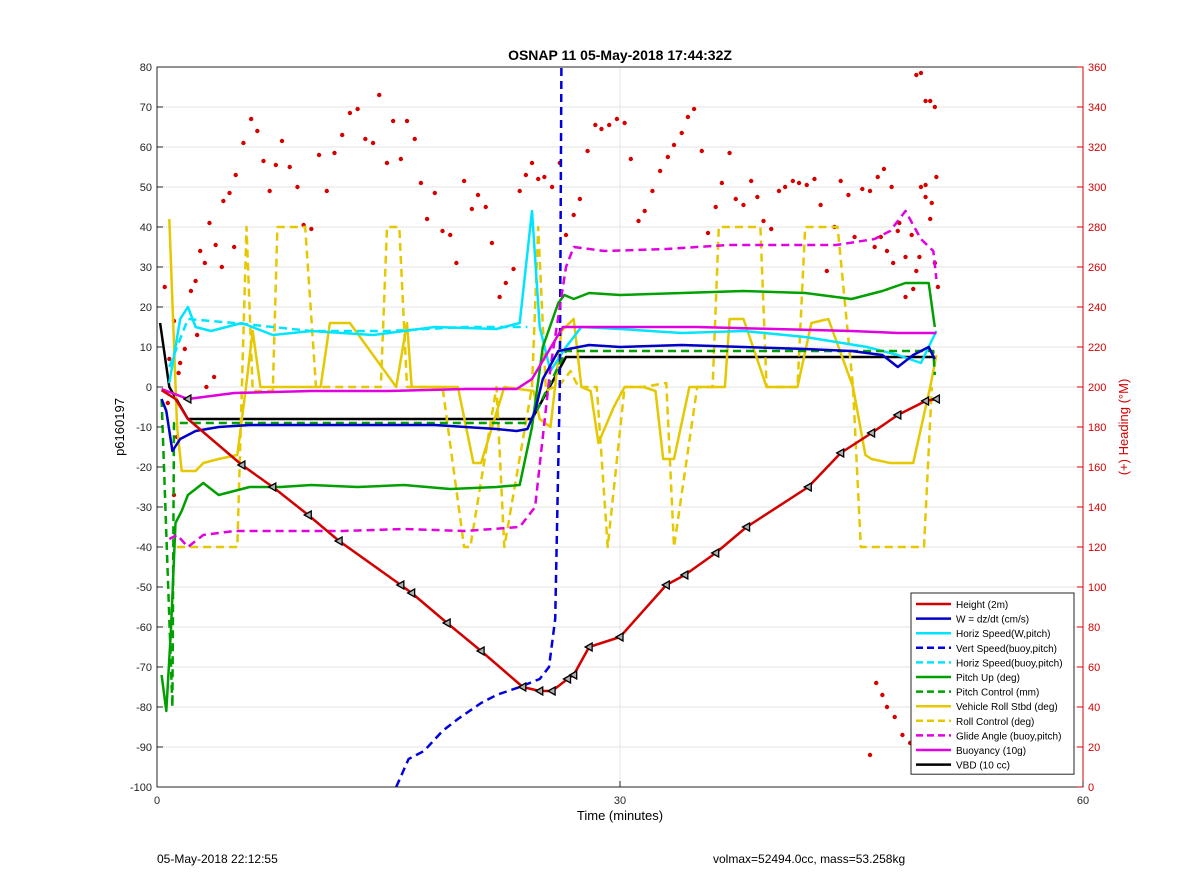 This screenshot has height=885, width=1200. Describe the element at coordinates (144, 668) in the screenshot. I see `y-tick-label: -70` at that location.